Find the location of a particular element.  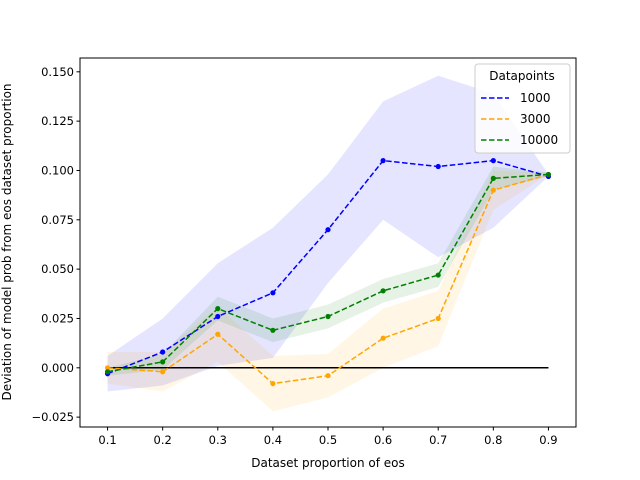

legend-label-10000: 10000 is located at coordinates (539, 140).